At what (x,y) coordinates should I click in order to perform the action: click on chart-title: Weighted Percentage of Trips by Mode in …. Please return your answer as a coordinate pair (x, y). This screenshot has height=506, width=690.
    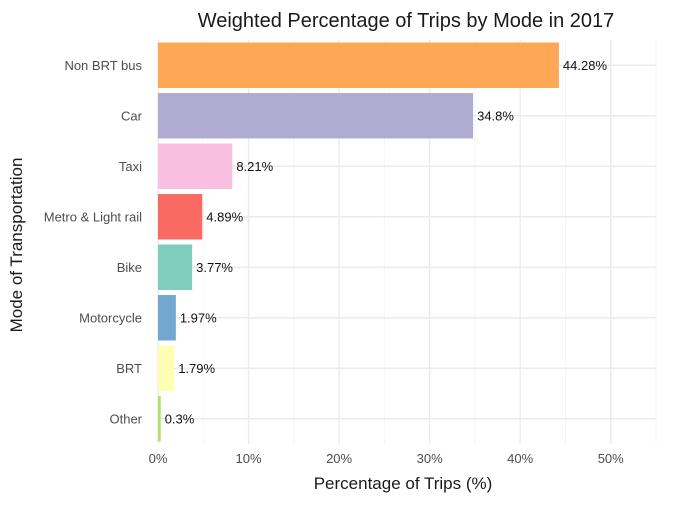
    Looking at the image, I should click on (406, 21).